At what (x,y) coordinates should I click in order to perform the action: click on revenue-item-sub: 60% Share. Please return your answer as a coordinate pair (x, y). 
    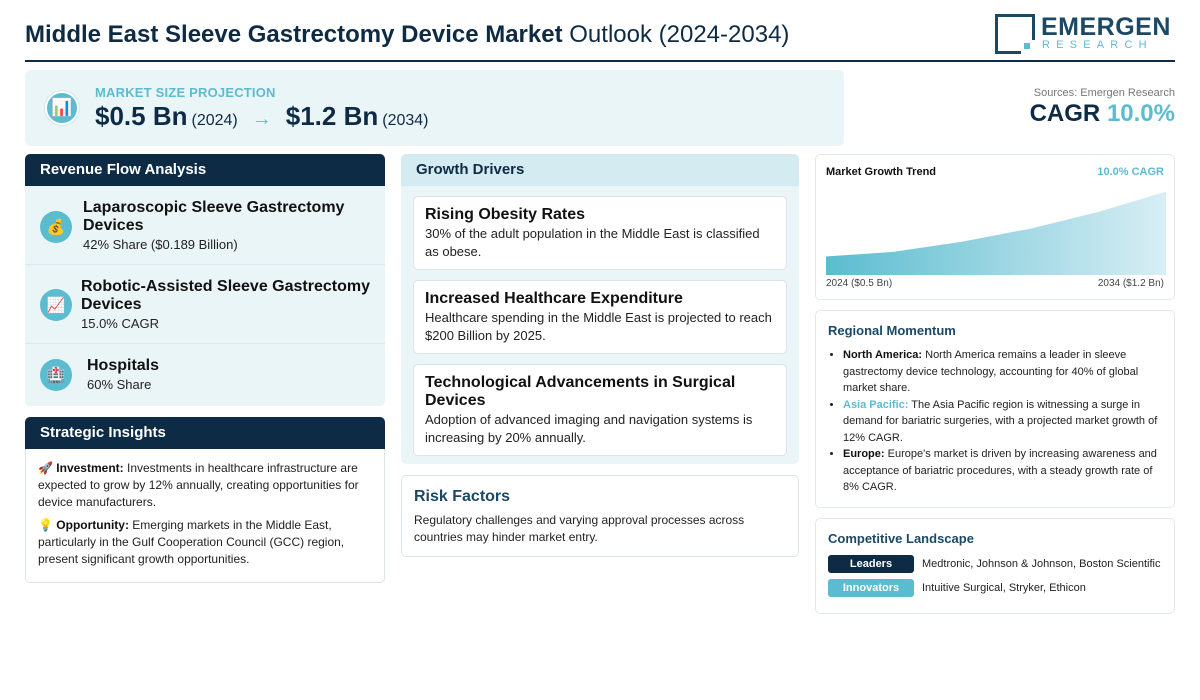
    Looking at the image, I should click on (119, 384).